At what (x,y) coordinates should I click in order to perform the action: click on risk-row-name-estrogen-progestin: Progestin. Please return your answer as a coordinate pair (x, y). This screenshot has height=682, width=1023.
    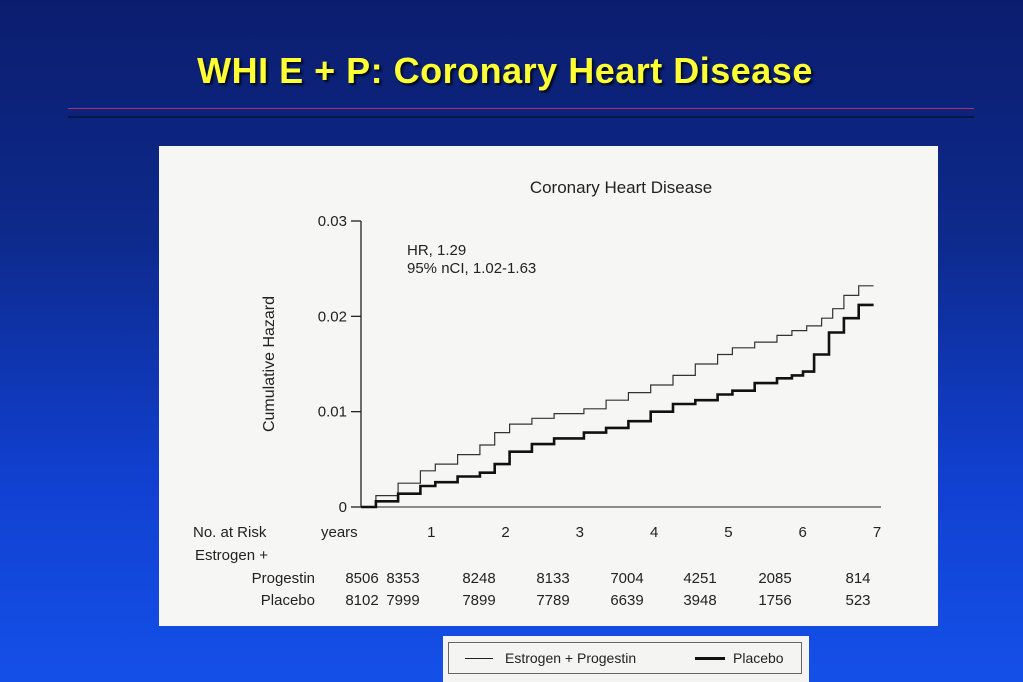
    Looking at the image, I should click on (283, 578).